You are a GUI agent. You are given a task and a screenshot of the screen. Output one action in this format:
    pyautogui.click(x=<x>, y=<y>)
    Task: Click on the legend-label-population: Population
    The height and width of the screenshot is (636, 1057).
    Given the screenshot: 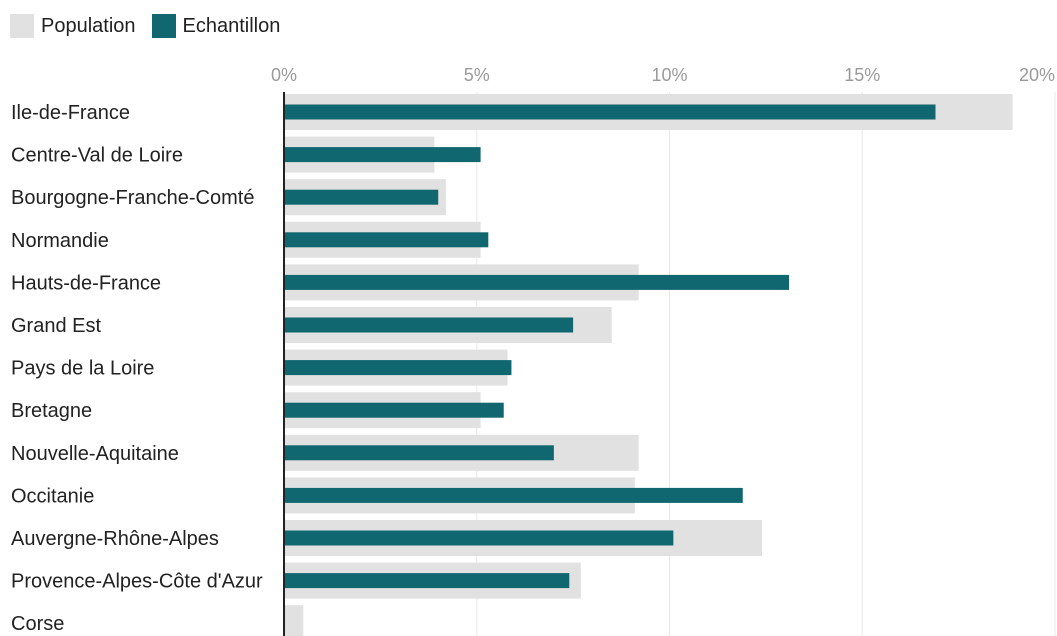 What is the action you would take?
    pyautogui.click(x=88, y=25)
    